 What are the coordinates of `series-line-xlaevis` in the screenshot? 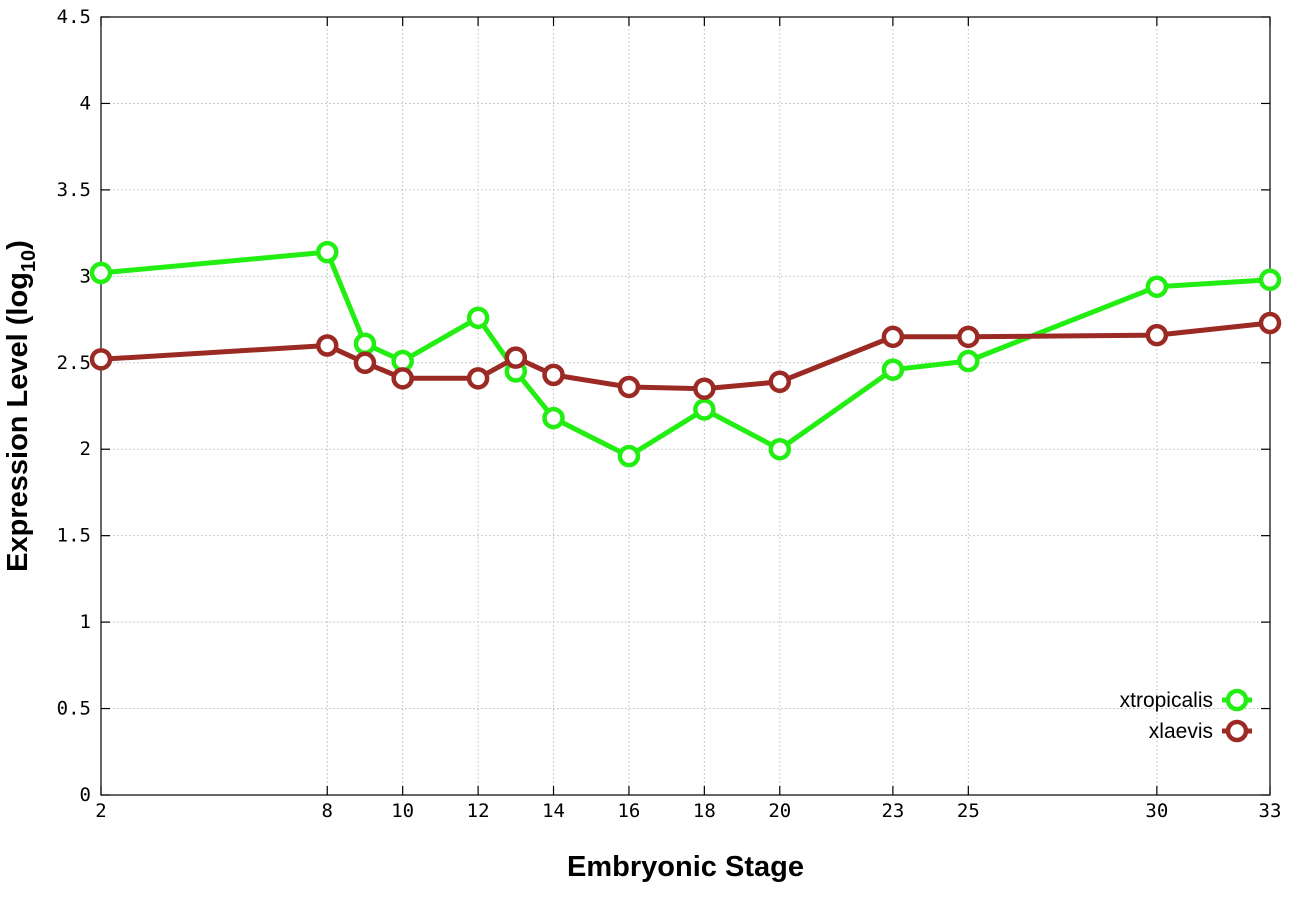 It's located at (685, 356).